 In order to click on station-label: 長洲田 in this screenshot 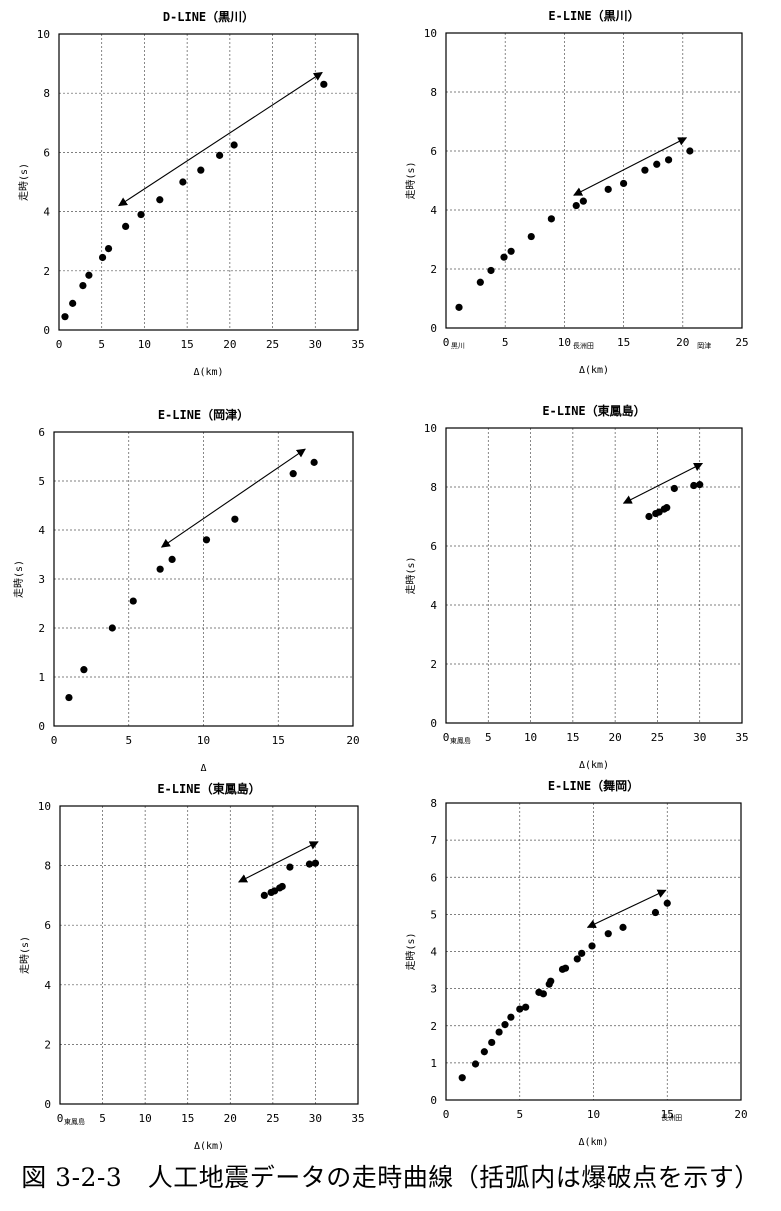, I will do `click(583, 346)`.